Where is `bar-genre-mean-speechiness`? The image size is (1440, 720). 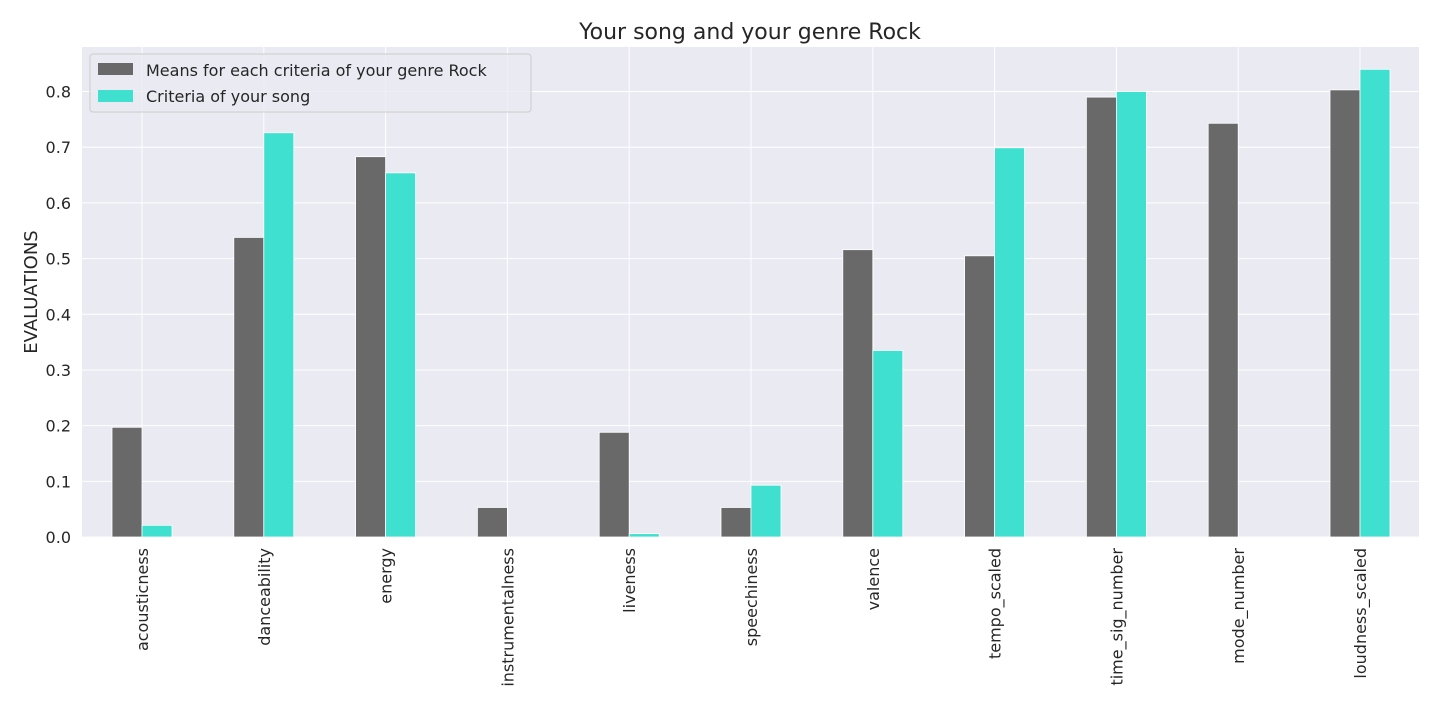
bar-genre-mean-speechiness is located at coordinates (736, 522).